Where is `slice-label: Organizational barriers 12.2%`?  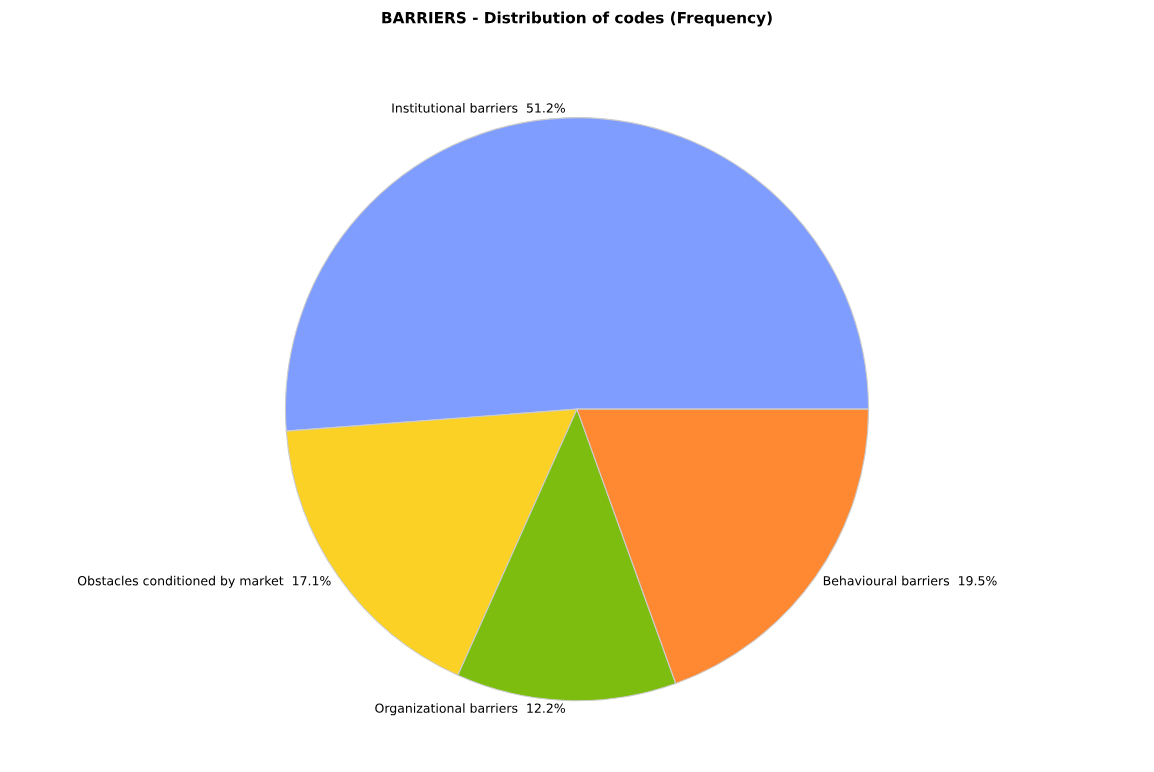
slice-label: Organizational barriers 12.2% is located at coordinates (470, 709).